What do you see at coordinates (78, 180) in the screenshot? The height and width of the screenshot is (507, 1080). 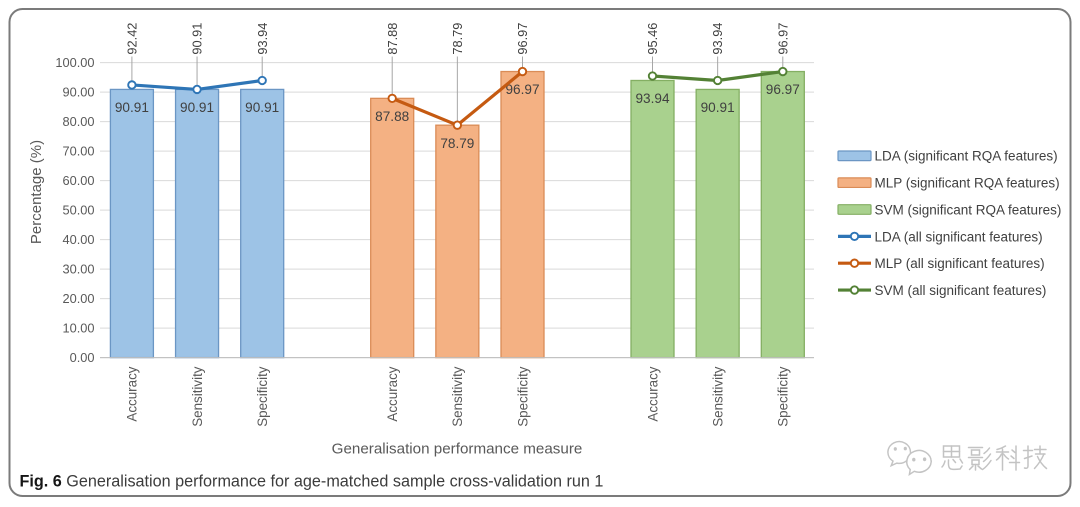 I see `svg-text: 60.00` at bounding box center [78, 180].